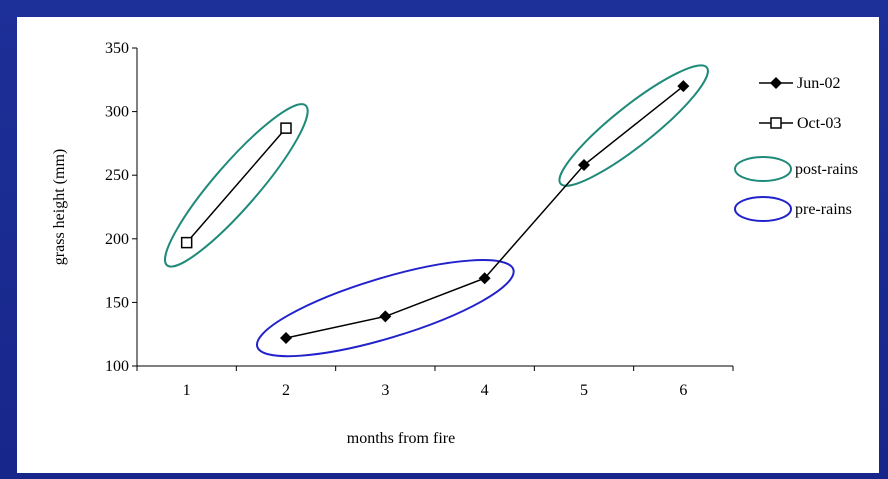 This screenshot has width=888, height=479. I want to click on pre-rains-ellipse, so click(385, 308).